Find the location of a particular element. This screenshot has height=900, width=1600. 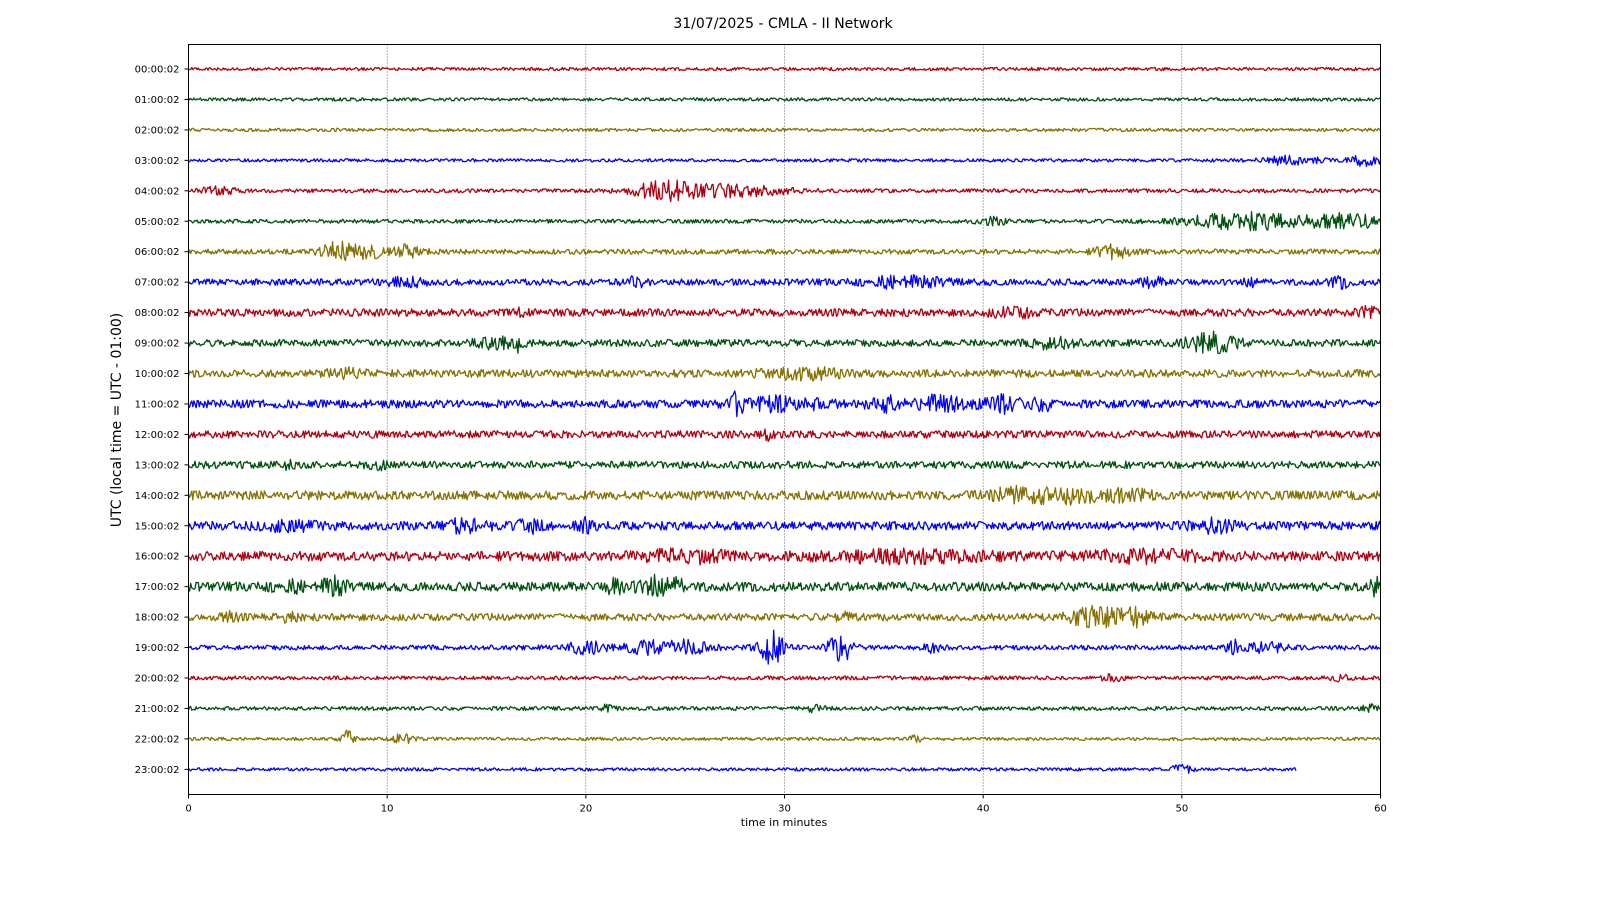

x-axis-ticks: 0 10 20 30 40 50 60 is located at coordinates (786, 804).